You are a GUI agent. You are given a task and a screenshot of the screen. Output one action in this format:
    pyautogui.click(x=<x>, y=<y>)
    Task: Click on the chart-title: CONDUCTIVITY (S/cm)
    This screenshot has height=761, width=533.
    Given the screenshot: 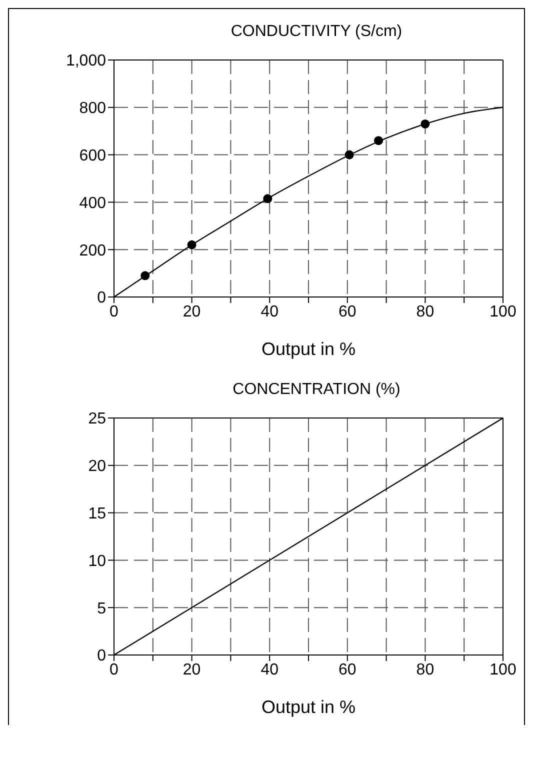 What is the action you would take?
    pyautogui.click(x=317, y=32)
    